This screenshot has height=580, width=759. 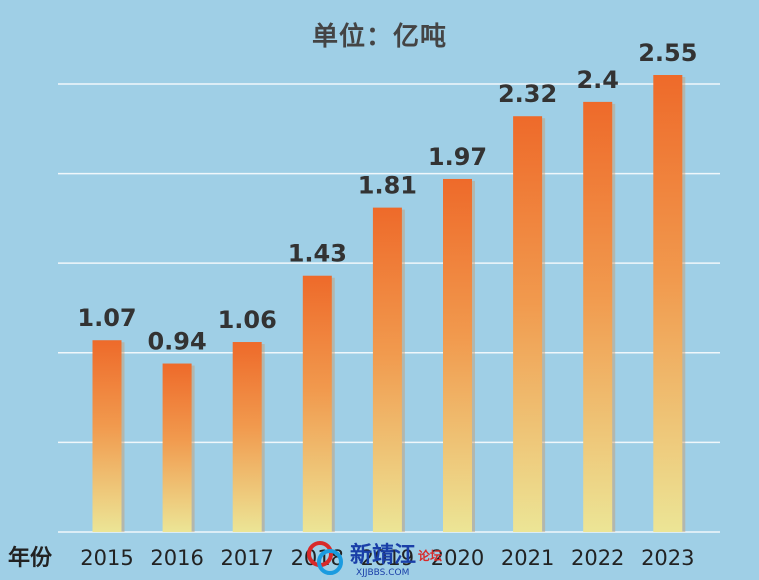 What do you see at coordinates (387, 186) in the screenshot?
I see `data-label-2019: 1.81` at bounding box center [387, 186].